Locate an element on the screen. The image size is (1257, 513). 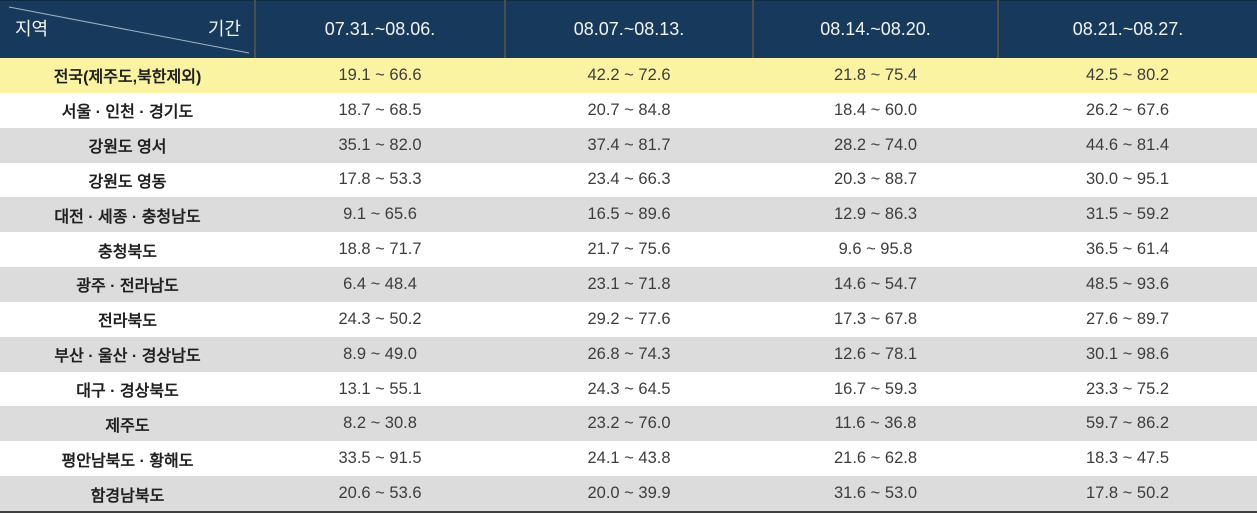
range-value-cell: 23.3 ~ 75.2 is located at coordinates (1127, 389).